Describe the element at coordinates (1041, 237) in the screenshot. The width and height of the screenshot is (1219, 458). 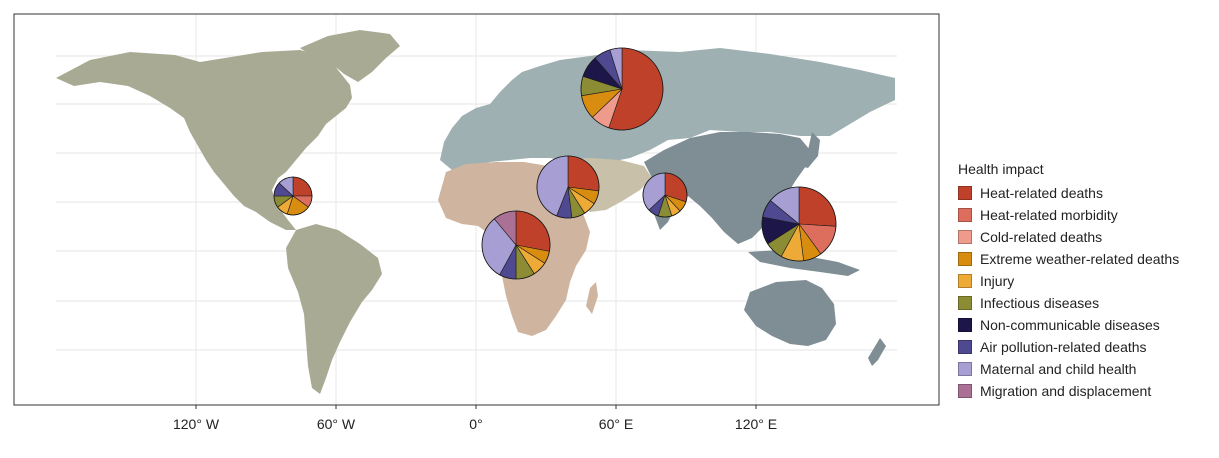
I see `legend-label: Cold-related deaths` at that location.